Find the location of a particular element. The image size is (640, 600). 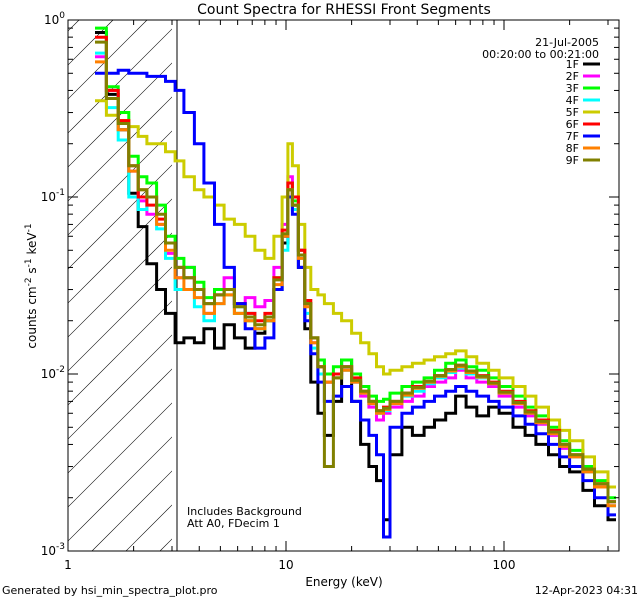

y-tick-label: 10⁻² is located at coordinates (53, 373).